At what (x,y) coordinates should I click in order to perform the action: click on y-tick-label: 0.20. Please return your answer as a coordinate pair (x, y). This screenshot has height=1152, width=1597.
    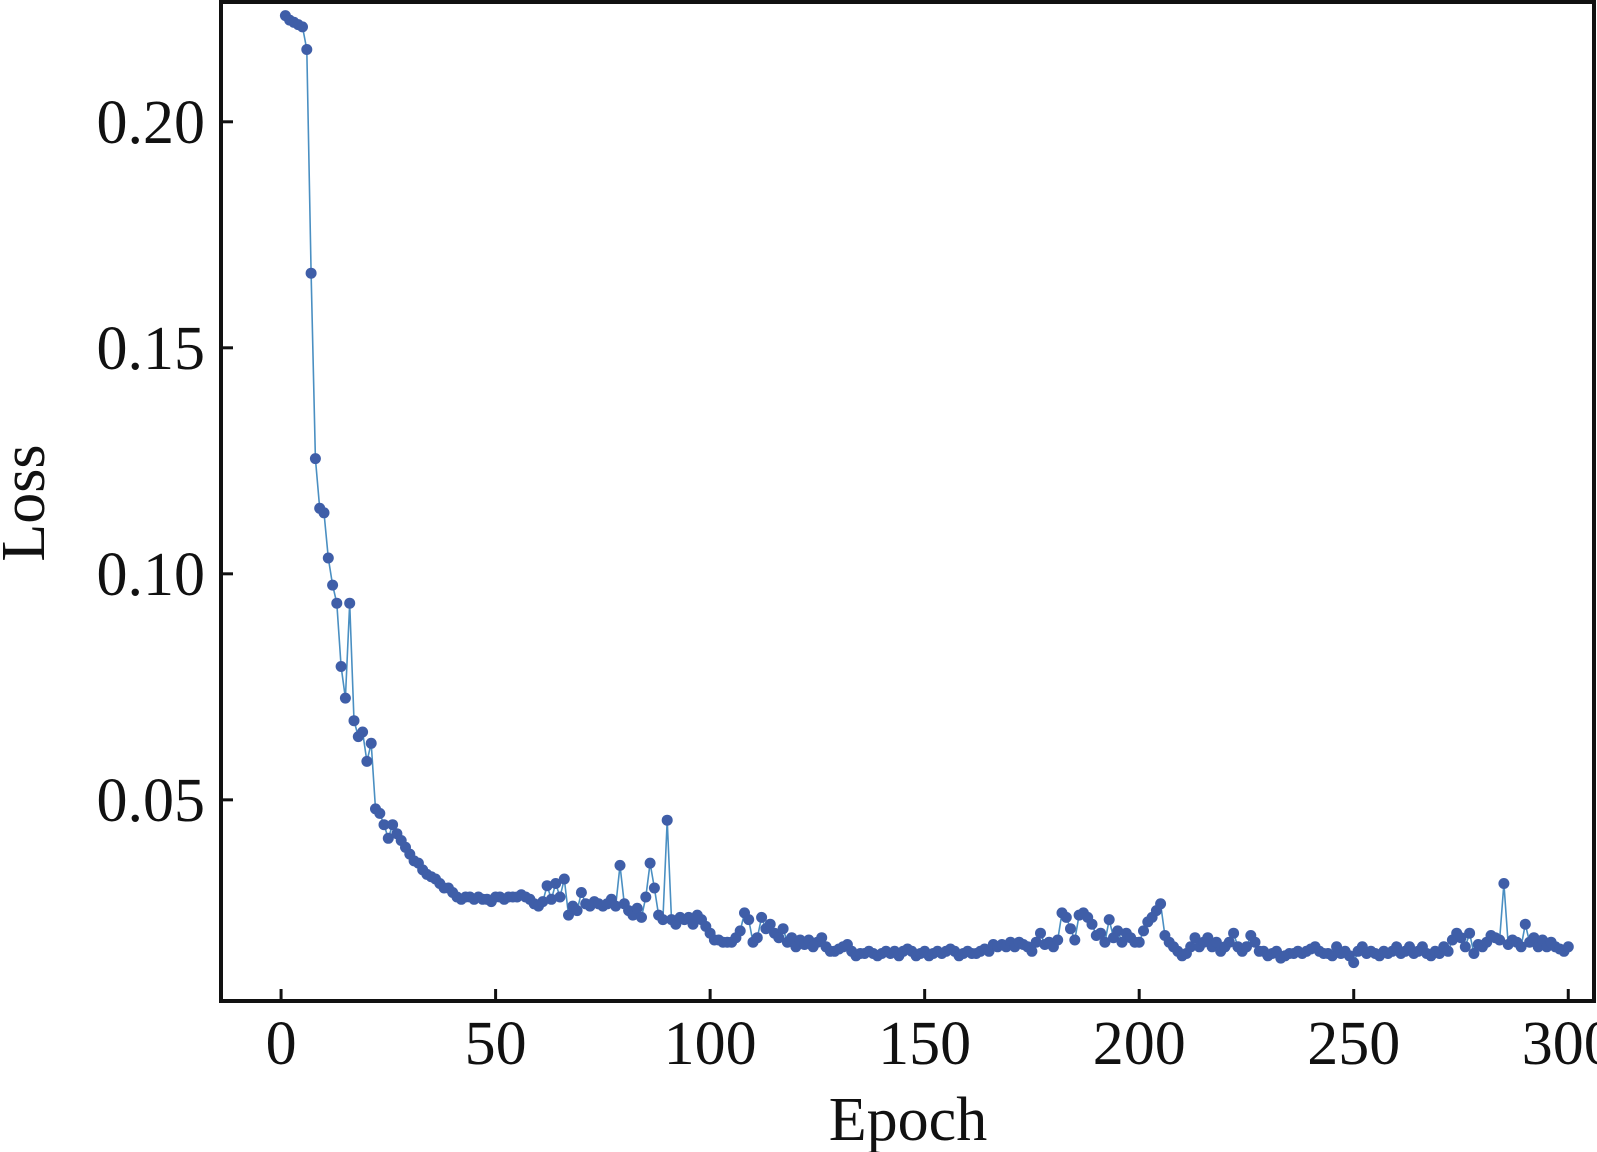
    Looking at the image, I should click on (151, 123).